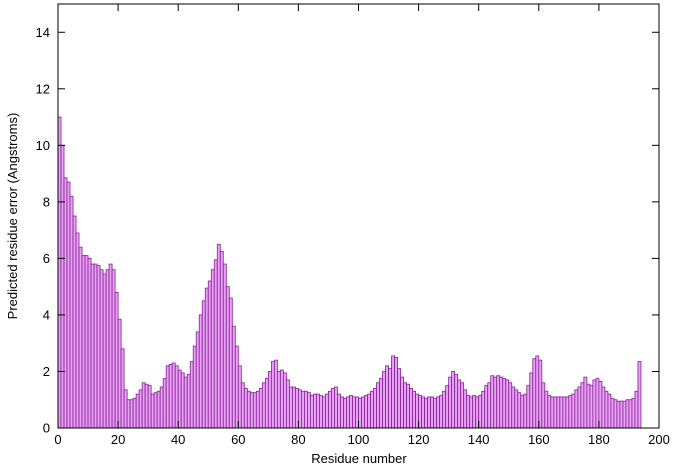  What do you see at coordinates (599, 439) in the screenshot?
I see `x-tick-label: 180` at bounding box center [599, 439].